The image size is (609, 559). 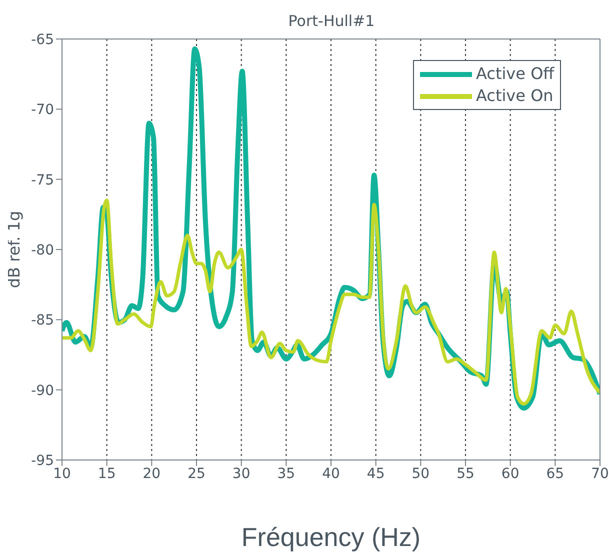 What do you see at coordinates (151, 474) in the screenshot?
I see `x-tick-label: 20` at bounding box center [151, 474].